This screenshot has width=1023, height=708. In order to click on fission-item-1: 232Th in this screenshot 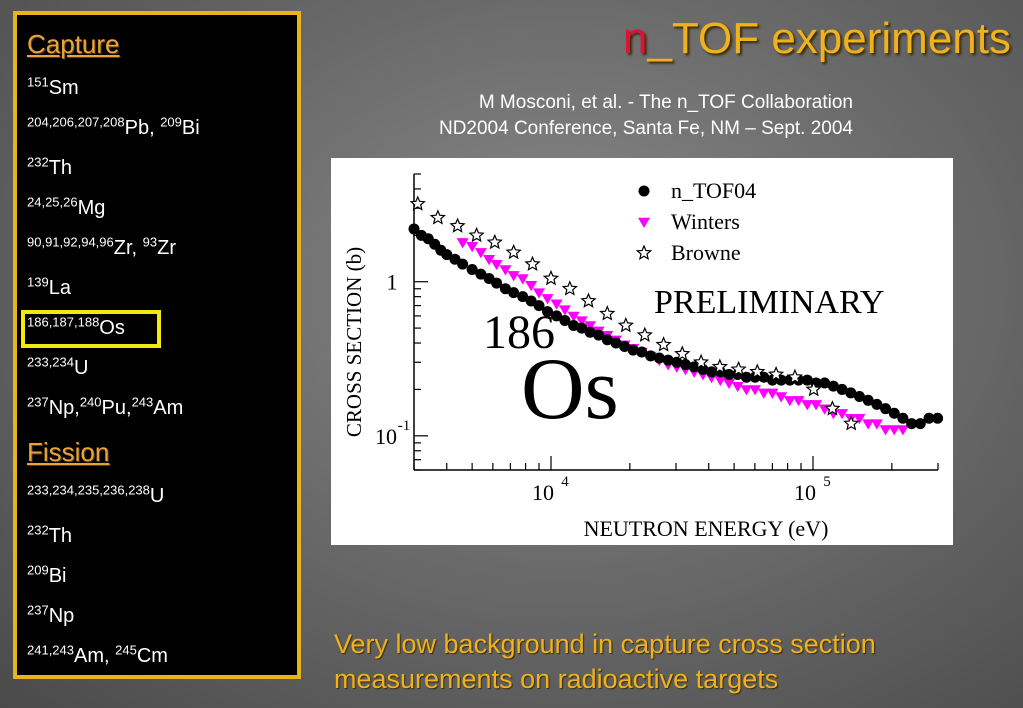, I will do `click(50, 535)`.